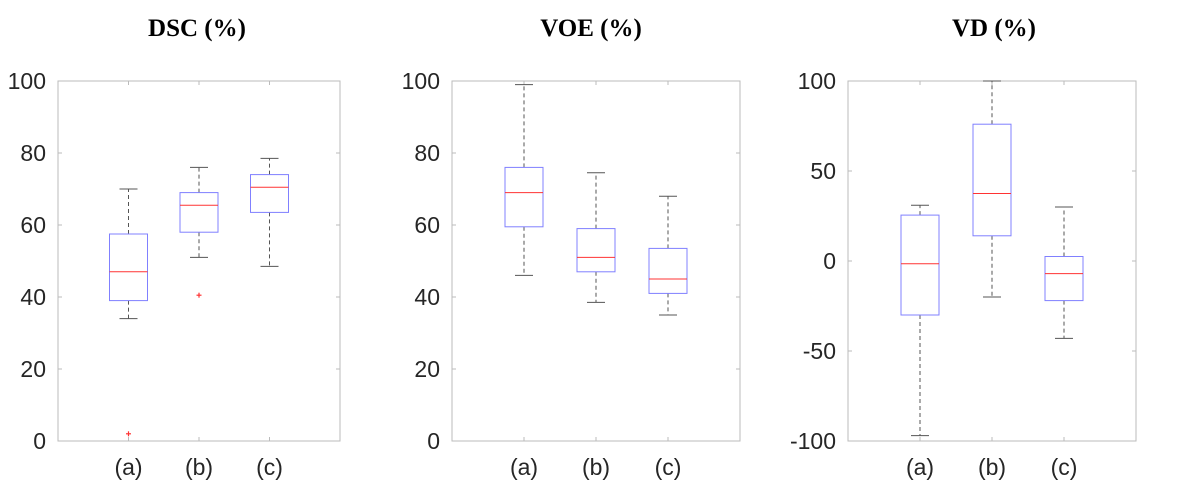 This screenshot has height=490, width=1181. What do you see at coordinates (197, 28) in the screenshot?
I see `chart-title: DSC (%)` at bounding box center [197, 28].